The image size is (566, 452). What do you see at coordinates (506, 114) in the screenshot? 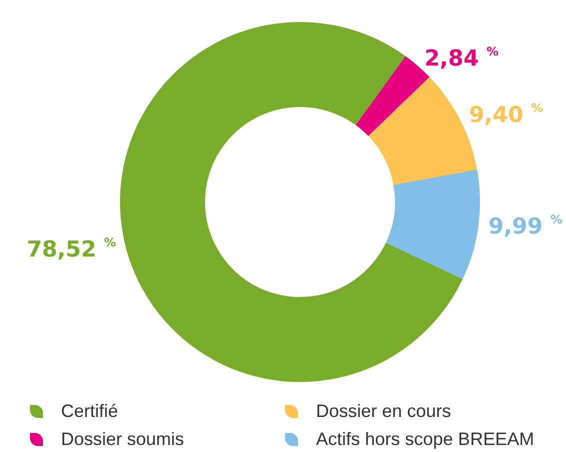
I see `data-label: 9,40 $^{%}$` at bounding box center [506, 114].